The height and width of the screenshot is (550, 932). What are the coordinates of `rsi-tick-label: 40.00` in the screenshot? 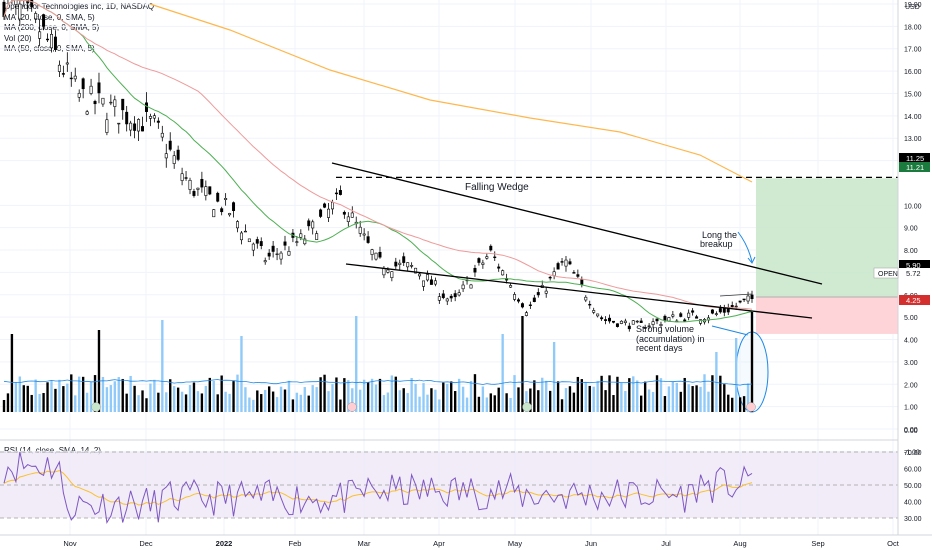 It's located at (913, 503).